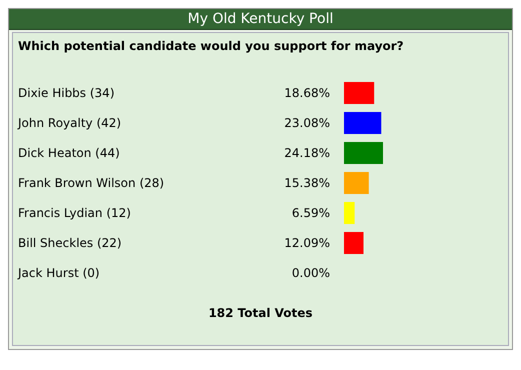 The width and height of the screenshot is (521, 370). Describe the element at coordinates (70, 243) in the screenshot. I see `y-tick-label: Bill Sheckles (22)` at that location.